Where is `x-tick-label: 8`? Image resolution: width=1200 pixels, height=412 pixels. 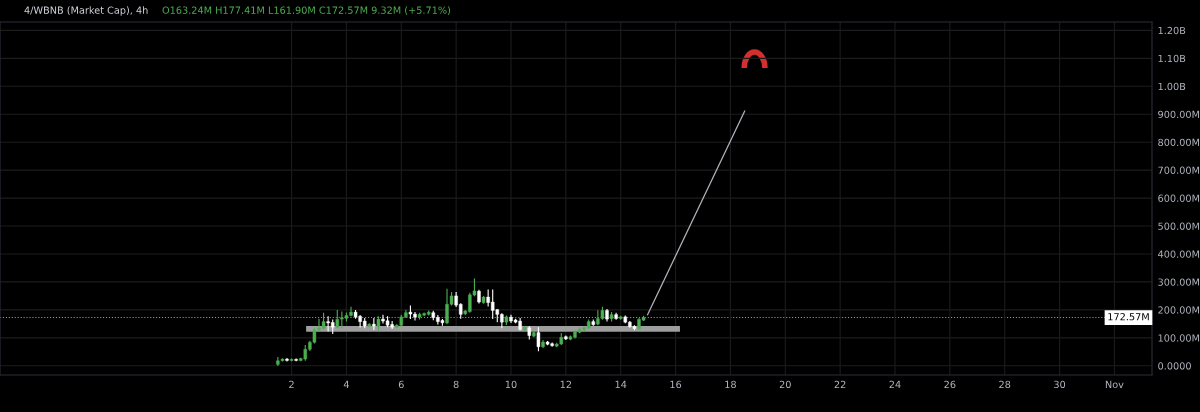
x-tick-label: 8 is located at coordinates (456, 384).